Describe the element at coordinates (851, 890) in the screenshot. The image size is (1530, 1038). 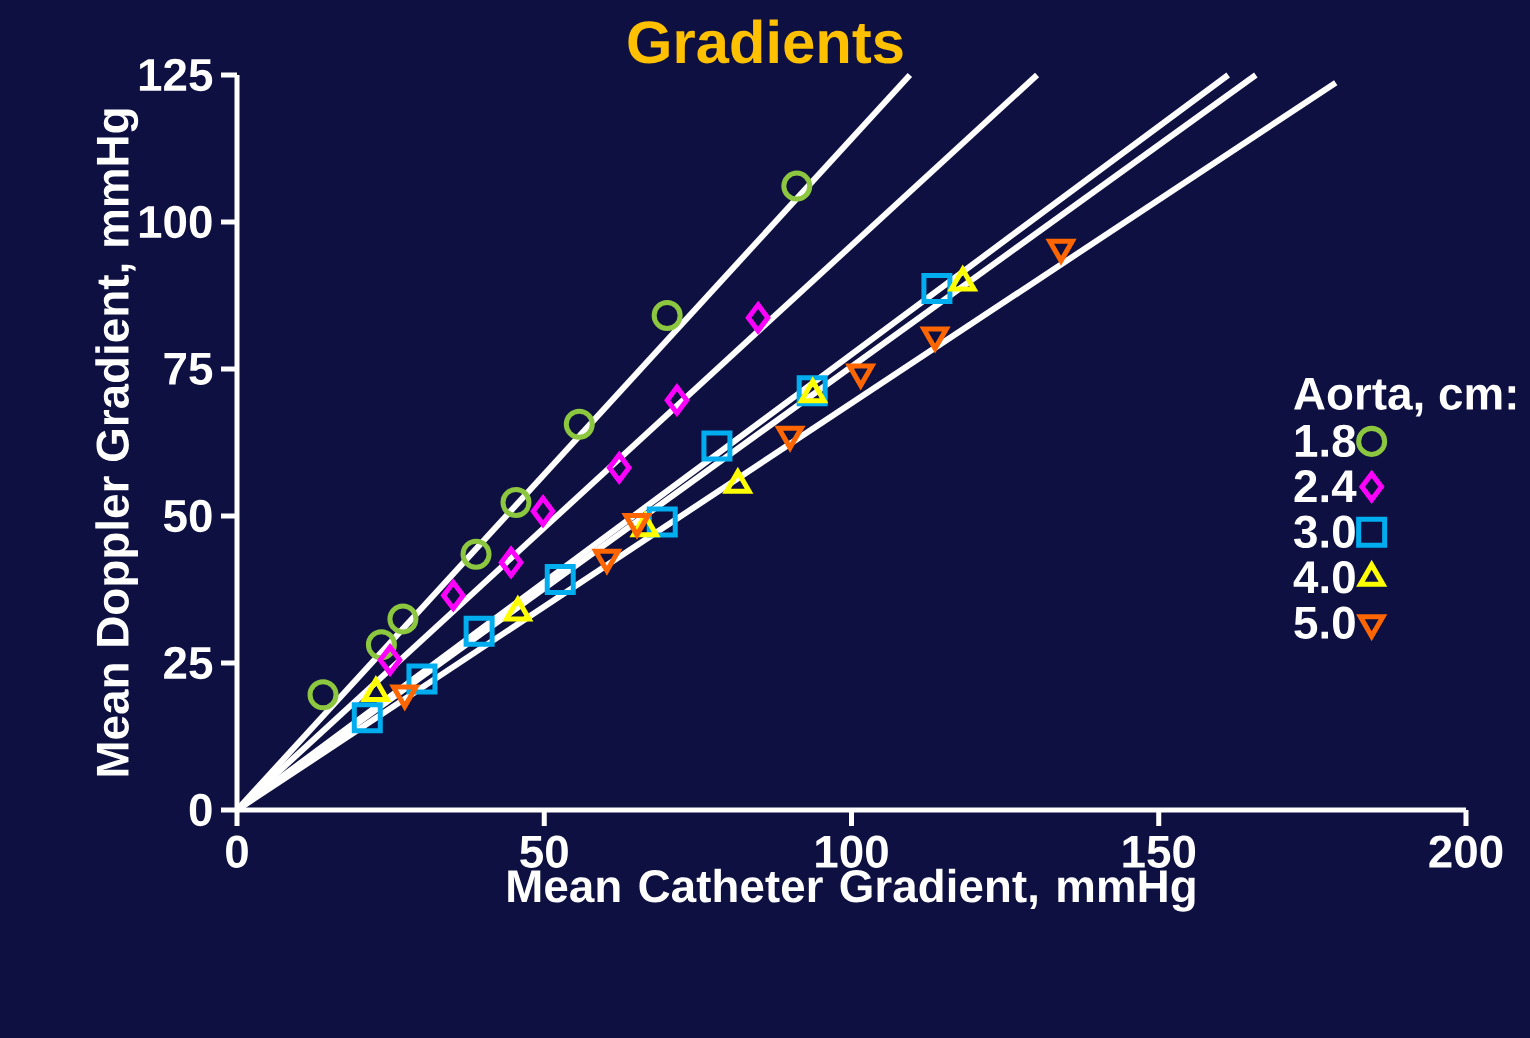
I see `x-axis-title: Mean Catheter Gradient, mmHg` at that location.